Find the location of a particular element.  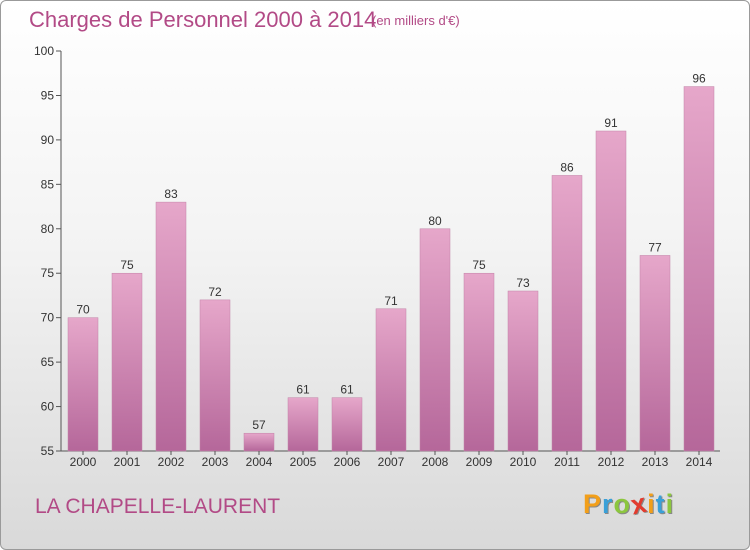

x-tick-label: 2012 is located at coordinates (611, 462).